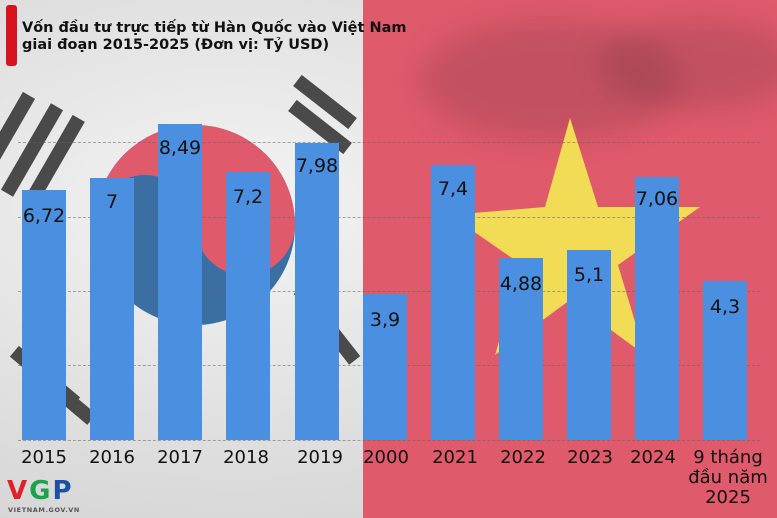 The width and height of the screenshot is (777, 518). I want to click on bar-2017, so click(180, 282).